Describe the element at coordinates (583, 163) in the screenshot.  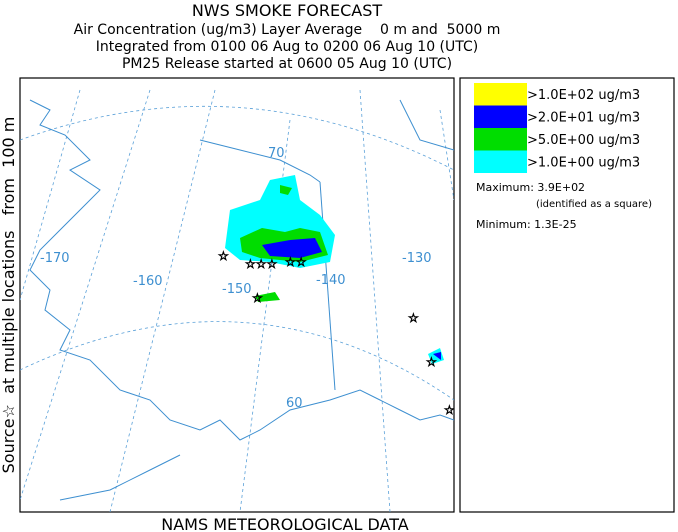
I see `legend-label: >1.0E+00 ug/m3` at that location.